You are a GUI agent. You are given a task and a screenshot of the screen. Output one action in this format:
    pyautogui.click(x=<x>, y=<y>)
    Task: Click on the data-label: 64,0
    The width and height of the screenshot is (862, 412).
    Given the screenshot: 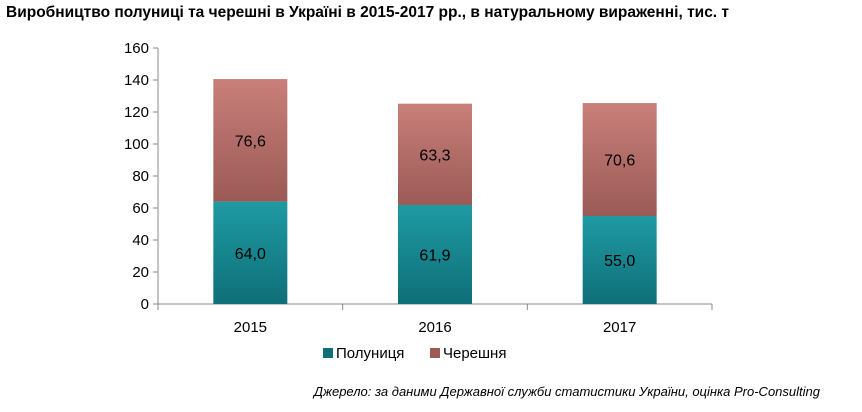 What is the action you would take?
    pyautogui.click(x=250, y=254)
    